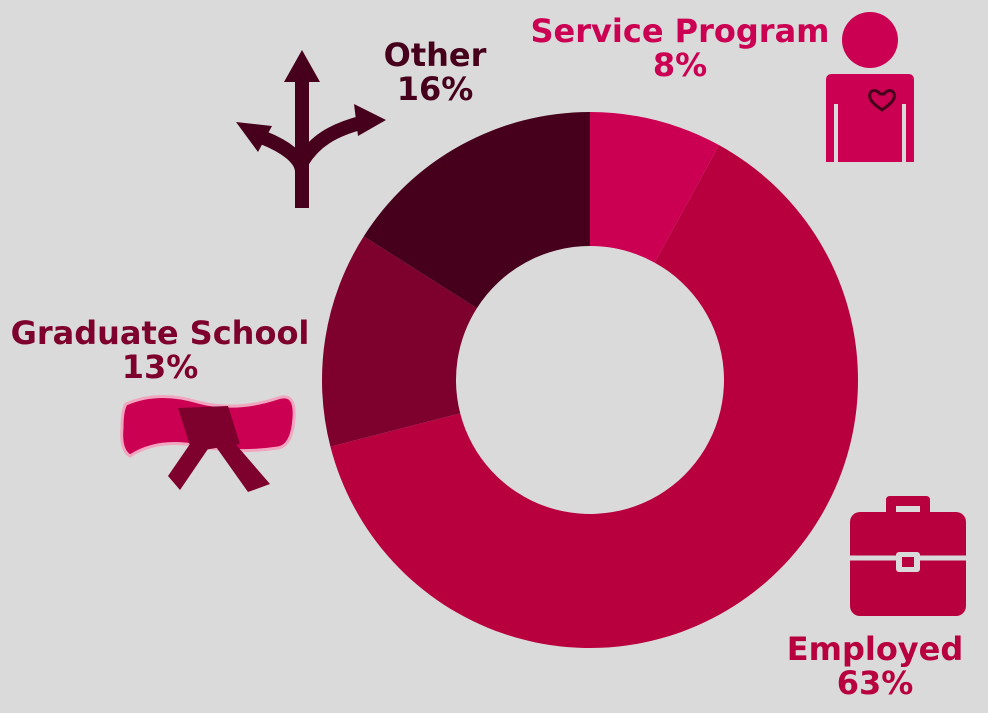 The width and height of the screenshot is (988, 713). What do you see at coordinates (160, 333) in the screenshot?
I see `slice-label-graduate-school: Graduate School` at bounding box center [160, 333].